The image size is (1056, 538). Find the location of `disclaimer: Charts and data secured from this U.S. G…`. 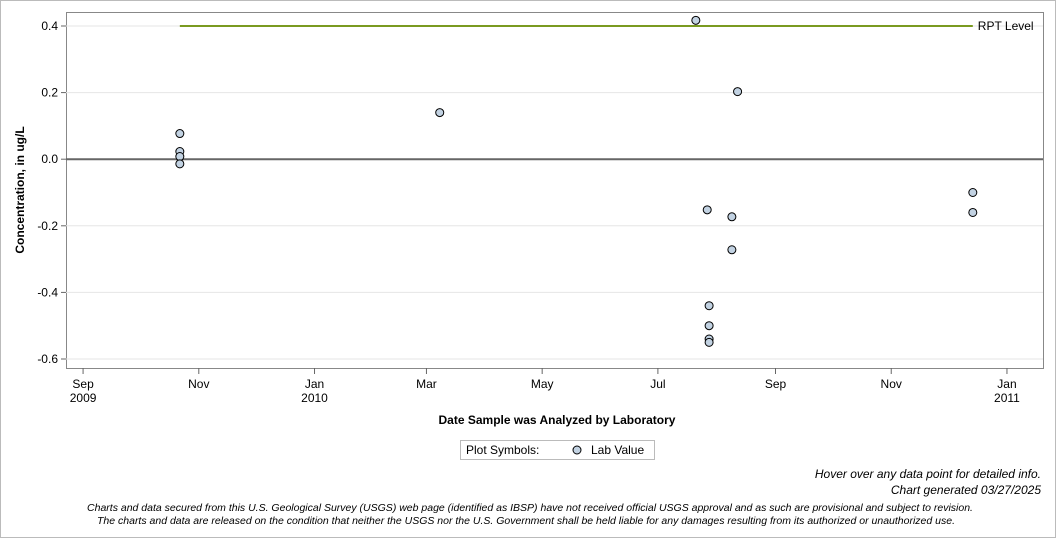

disclaimer: Charts and data secured from this U.S. G… is located at coordinates (530, 508).